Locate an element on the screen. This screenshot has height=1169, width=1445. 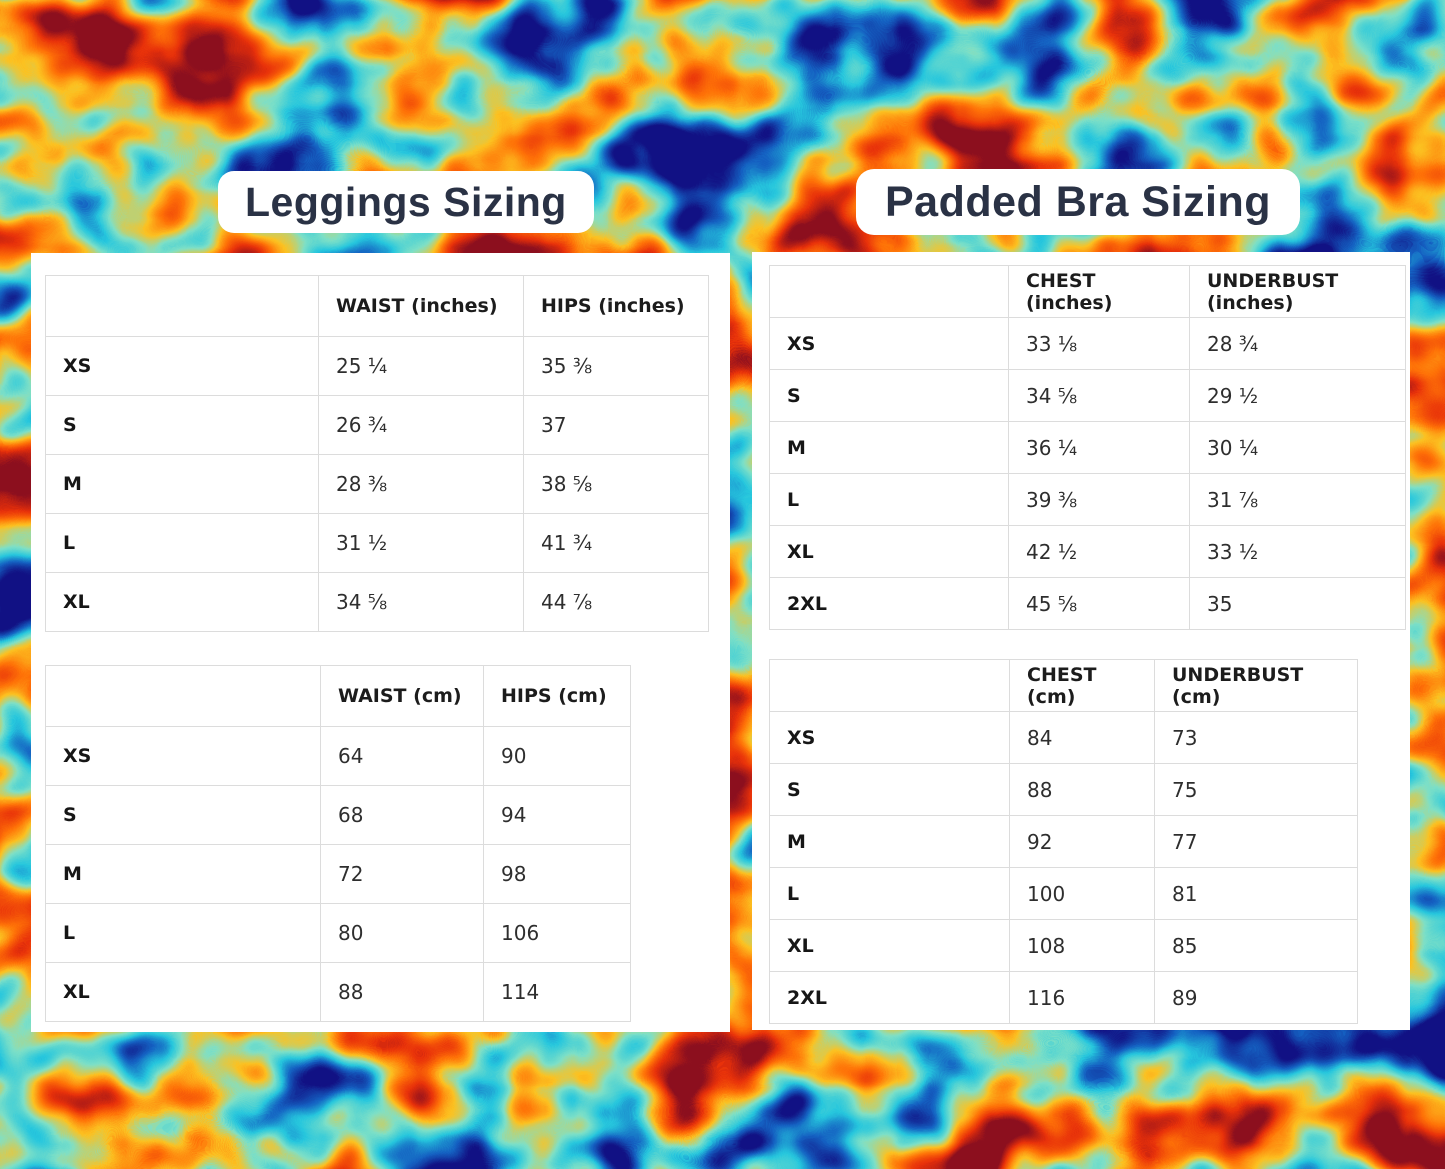
table-row: S 26 ¾ 37 is located at coordinates (377, 425).